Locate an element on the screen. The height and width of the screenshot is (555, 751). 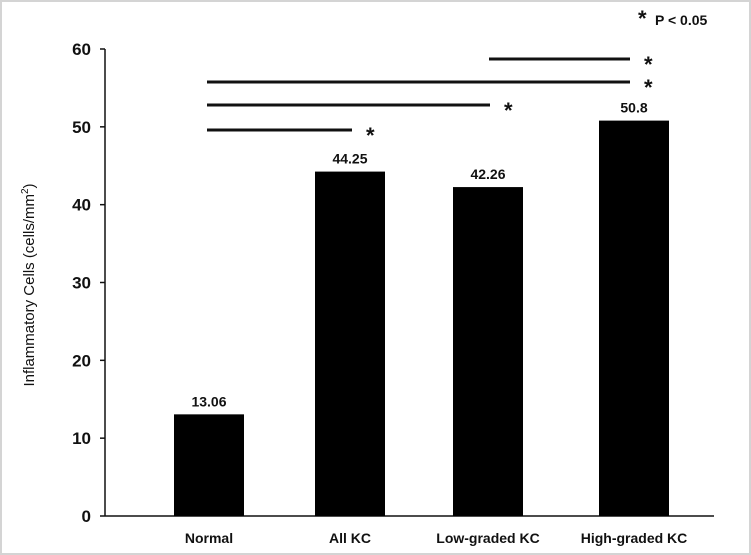
data-label: 44.25 is located at coordinates (349, 159).